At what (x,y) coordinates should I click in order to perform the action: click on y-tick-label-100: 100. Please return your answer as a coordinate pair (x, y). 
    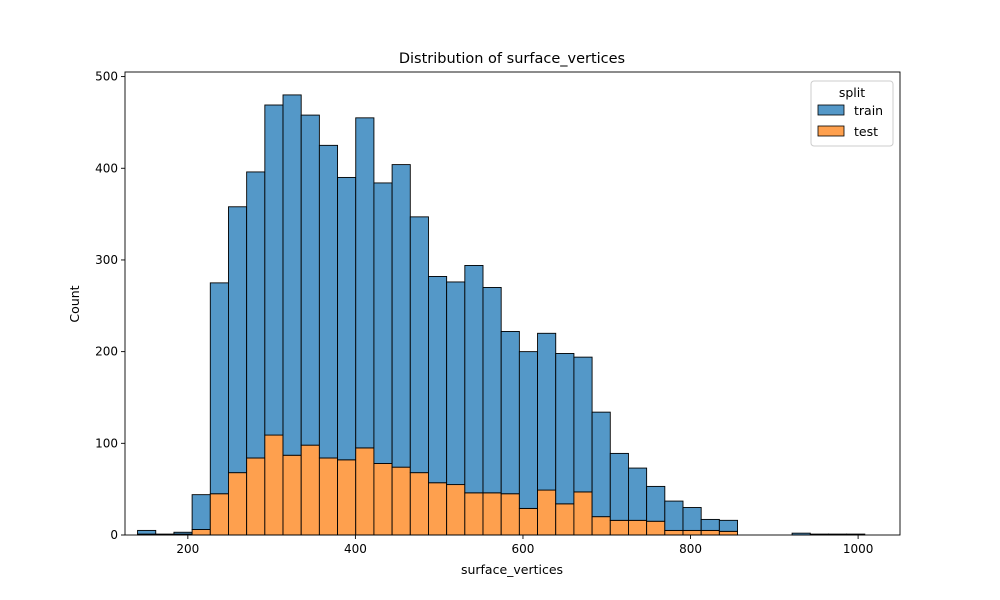
    Looking at the image, I should click on (106, 443).